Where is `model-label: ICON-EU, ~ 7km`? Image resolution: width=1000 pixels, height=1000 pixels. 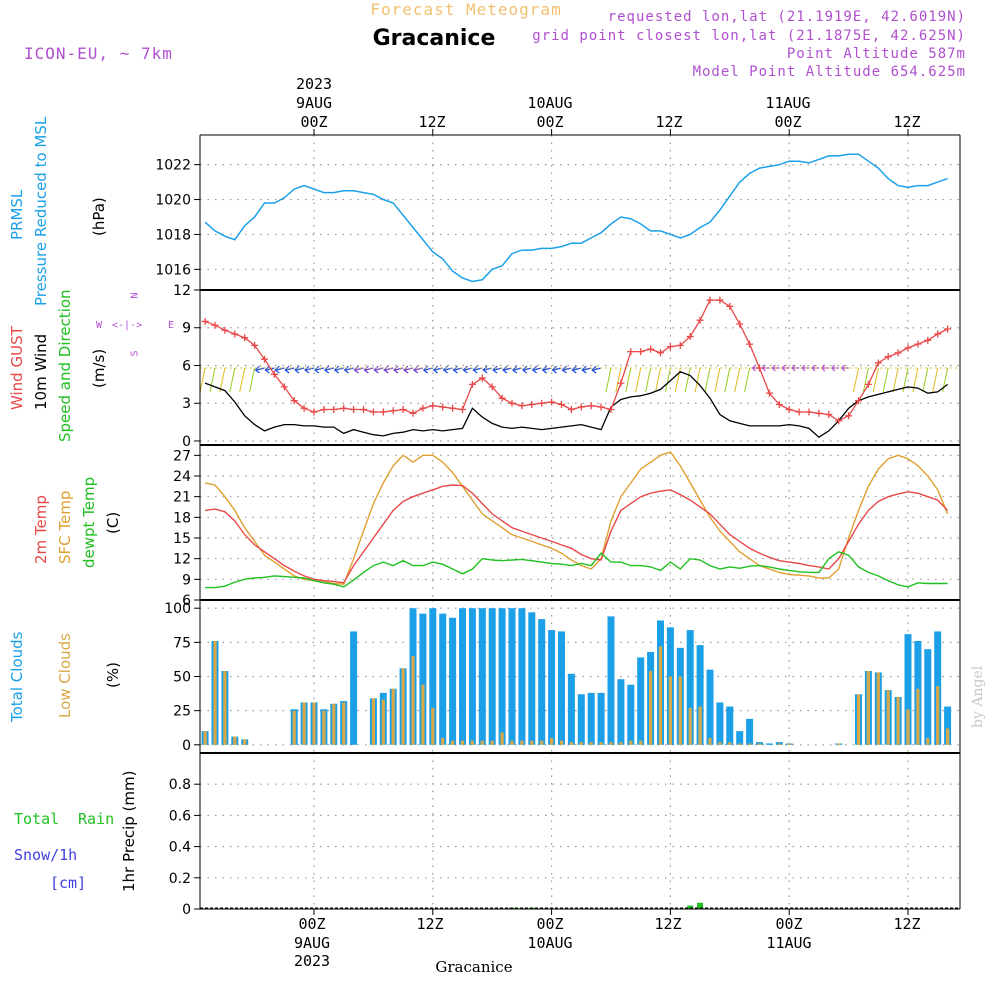 model-label: ICON-EU, ~ 7km is located at coordinates (98, 53).